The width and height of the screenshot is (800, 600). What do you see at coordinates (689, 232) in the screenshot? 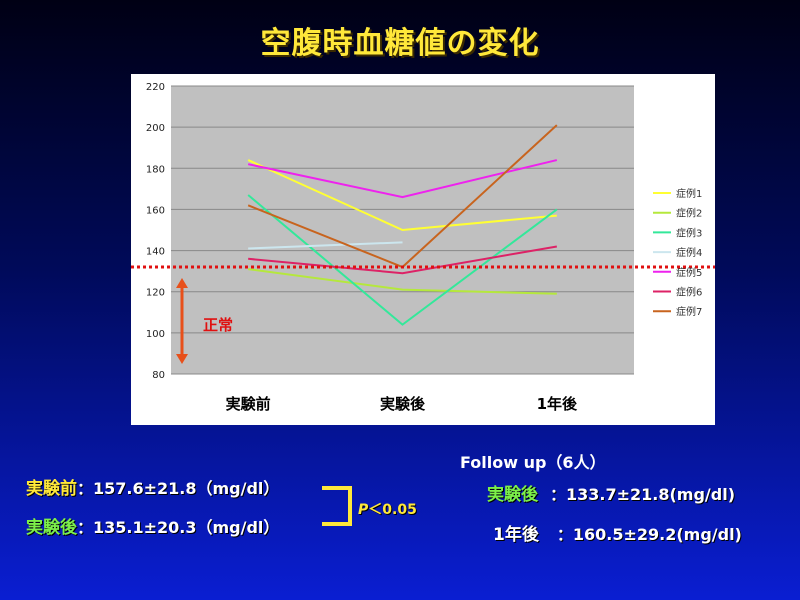
I see `legend-label-3: 症例3` at bounding box center [689, 232].